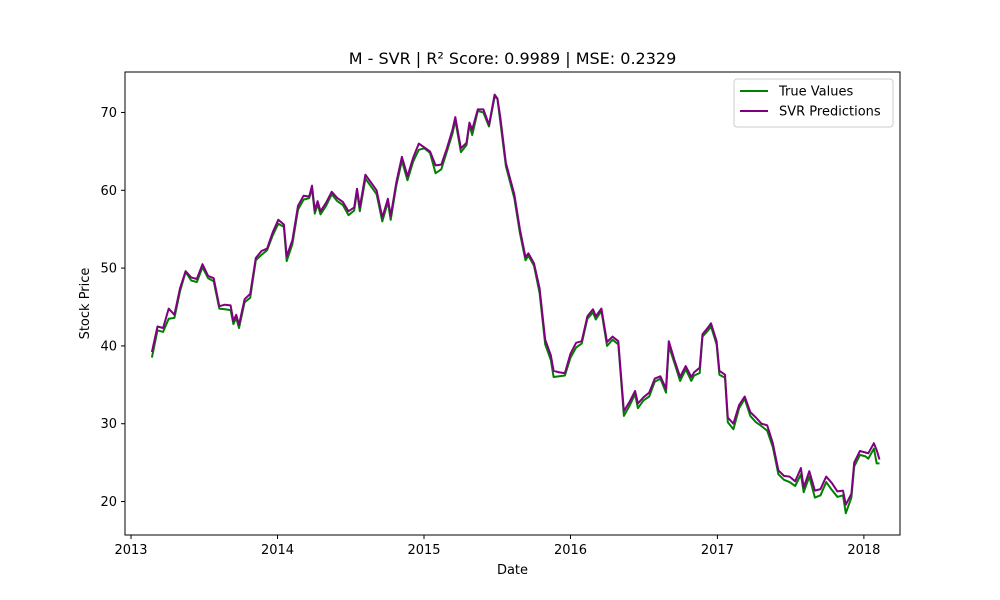 The image size is (1000, 600). What do you see at coordinates (717, 550) in the screenshot?
I see `x-tick-label: 2017` at bounding box center [717, 550].